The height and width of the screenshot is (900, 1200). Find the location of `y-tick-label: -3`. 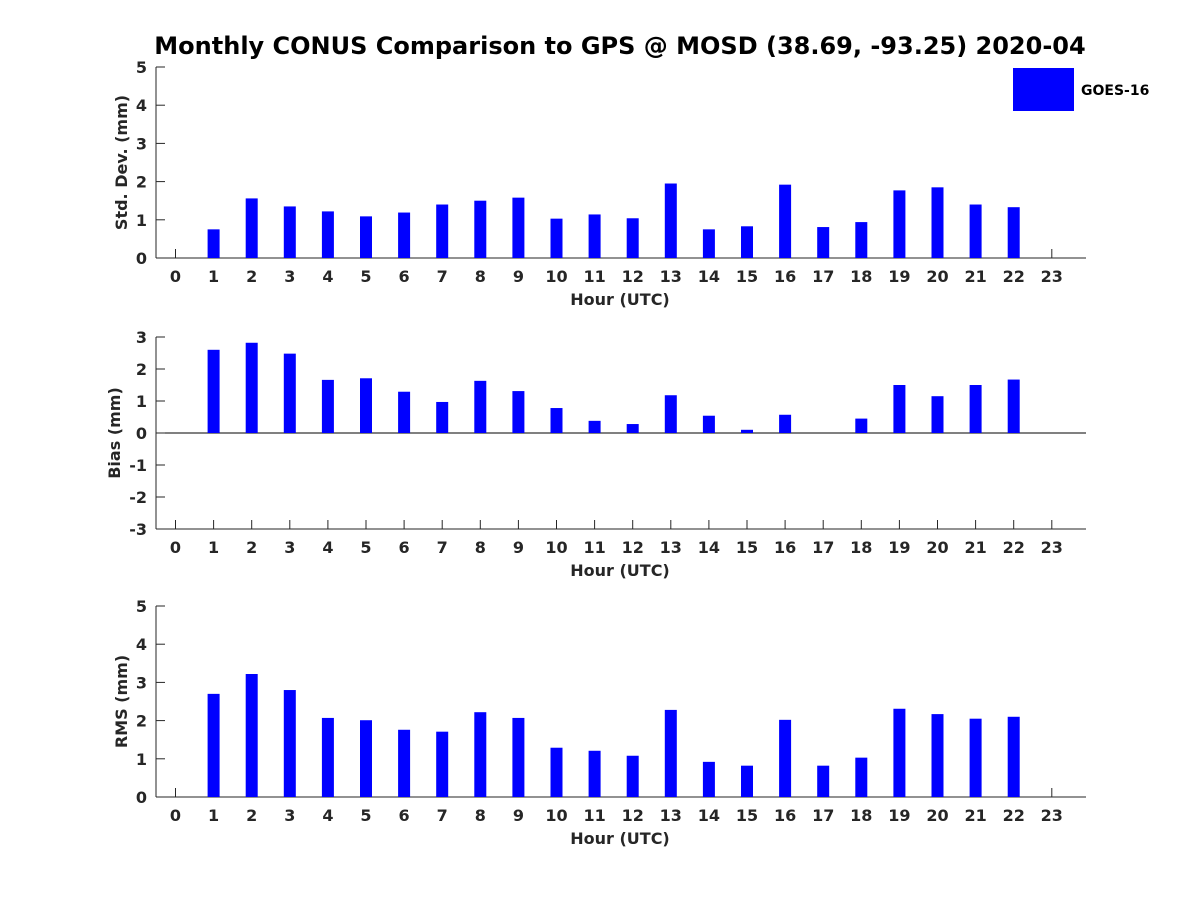

y-tick-label: -3 is located at coordinates (138, 529).